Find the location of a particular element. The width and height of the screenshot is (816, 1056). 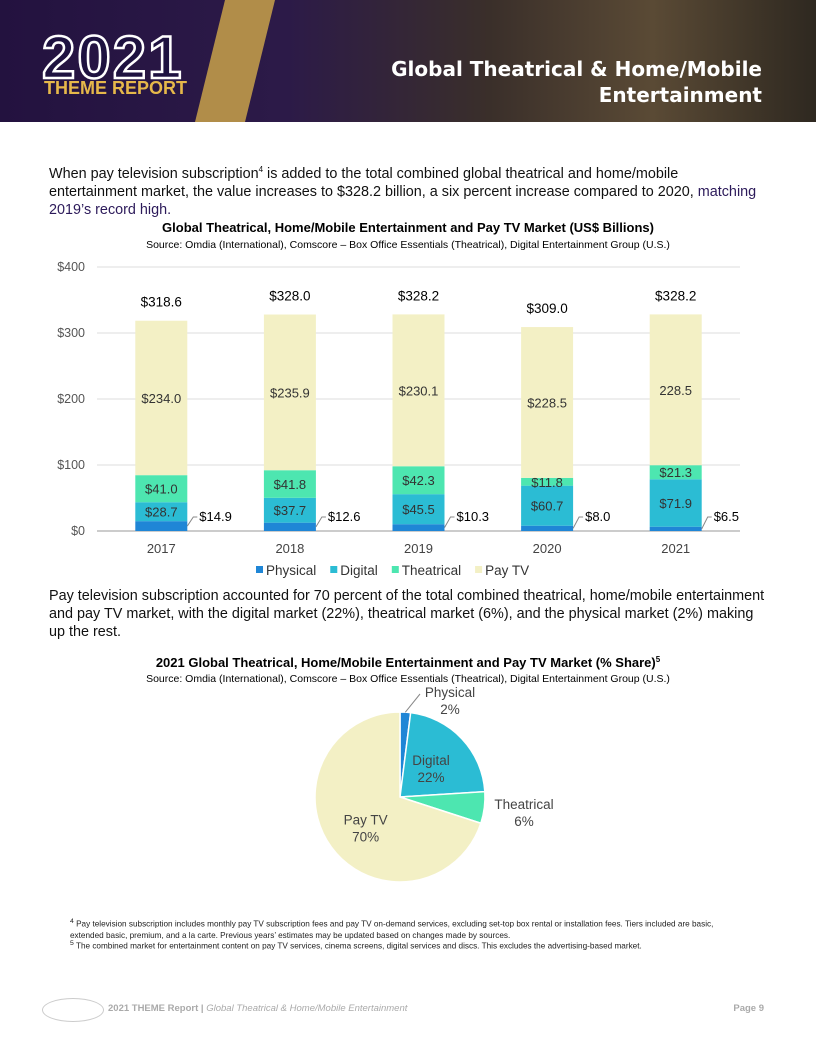

footer-logo is located at coordinates (73, 1010).